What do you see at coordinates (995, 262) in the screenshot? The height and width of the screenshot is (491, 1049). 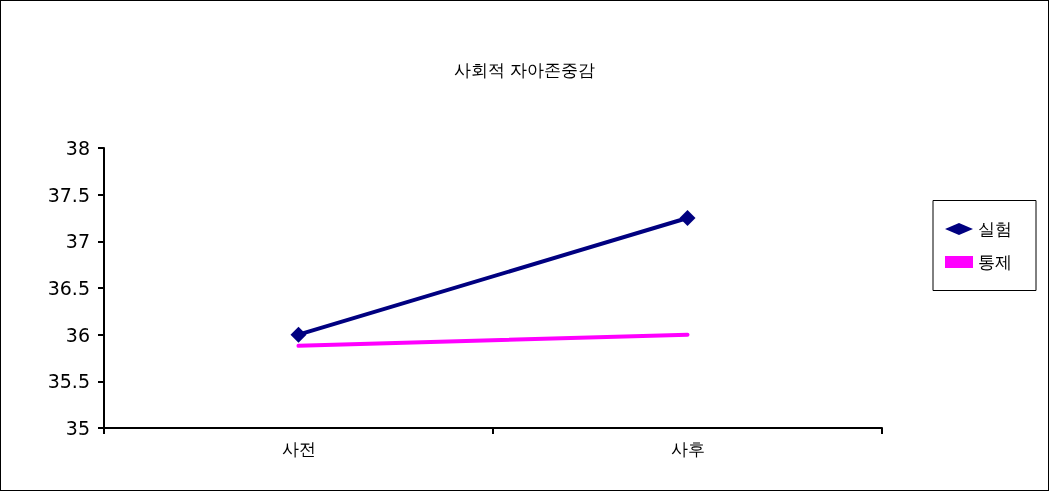 I see `legend-label: 통제` at bounding box center [995, 262].